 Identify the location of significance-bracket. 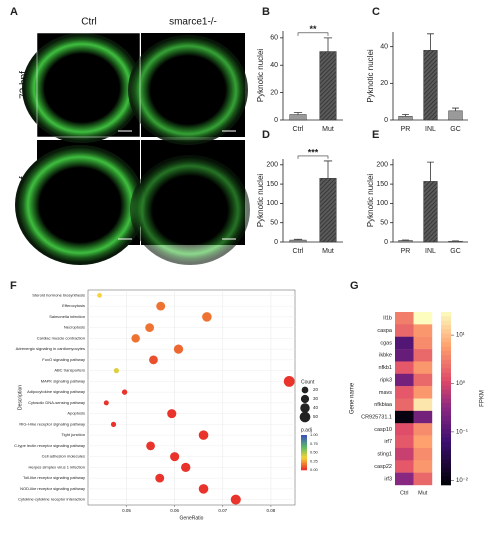
(313, 34).